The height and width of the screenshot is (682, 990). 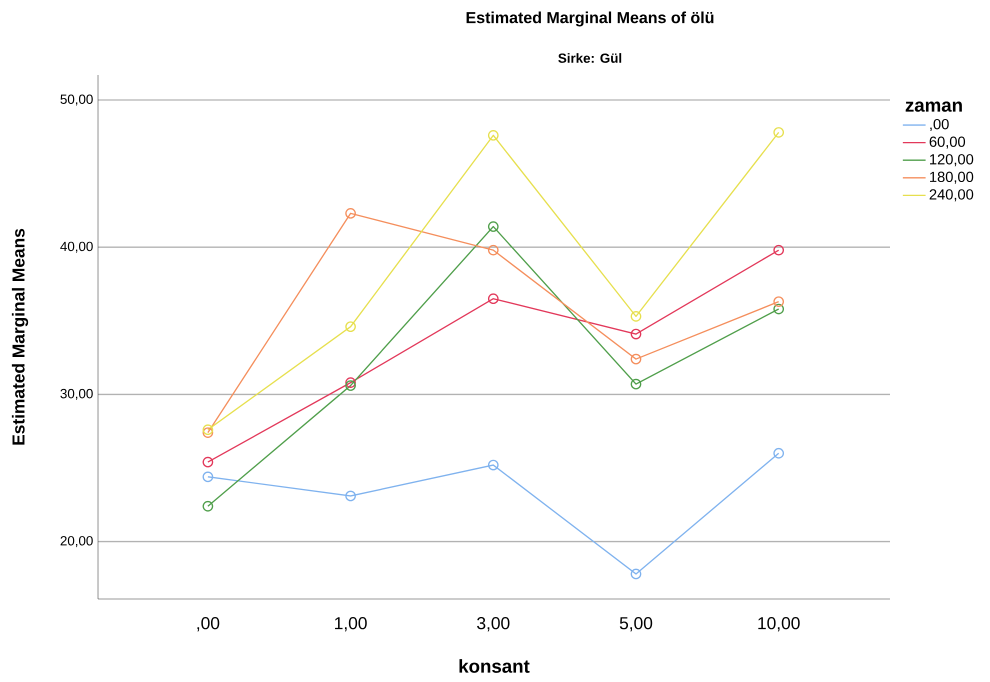 I want to click on y-tick-label: 20,00, so click(x=76, y=542).